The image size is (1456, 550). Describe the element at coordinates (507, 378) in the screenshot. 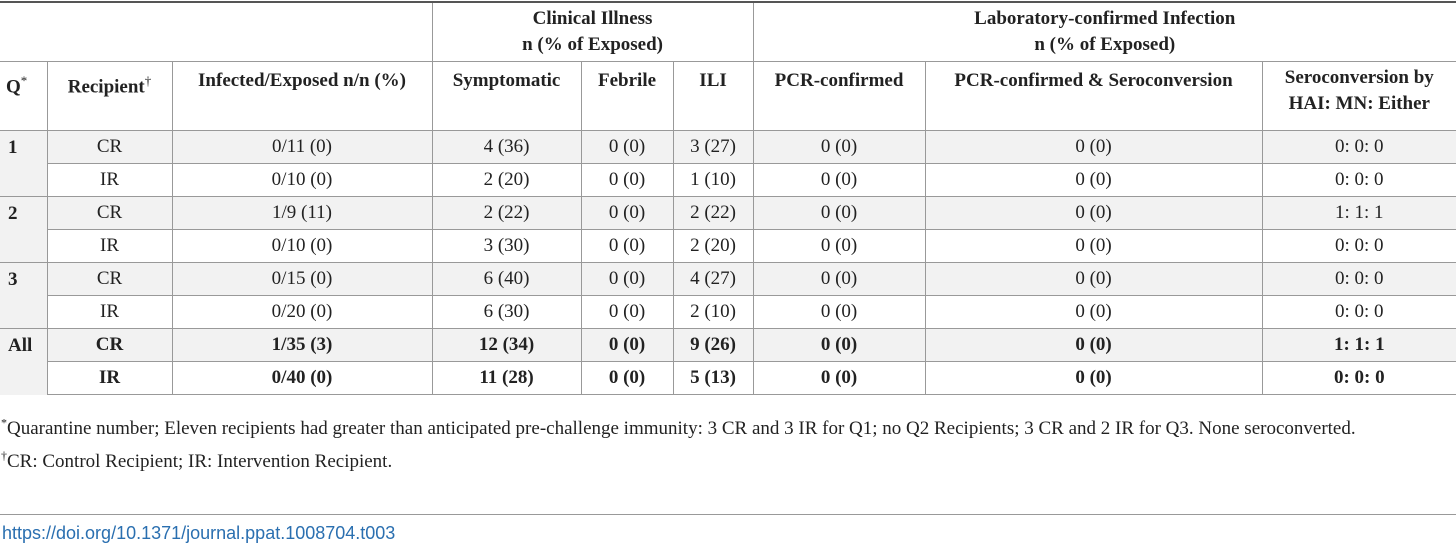

I see `symptomatic-cell: 11 (28)` at that location.